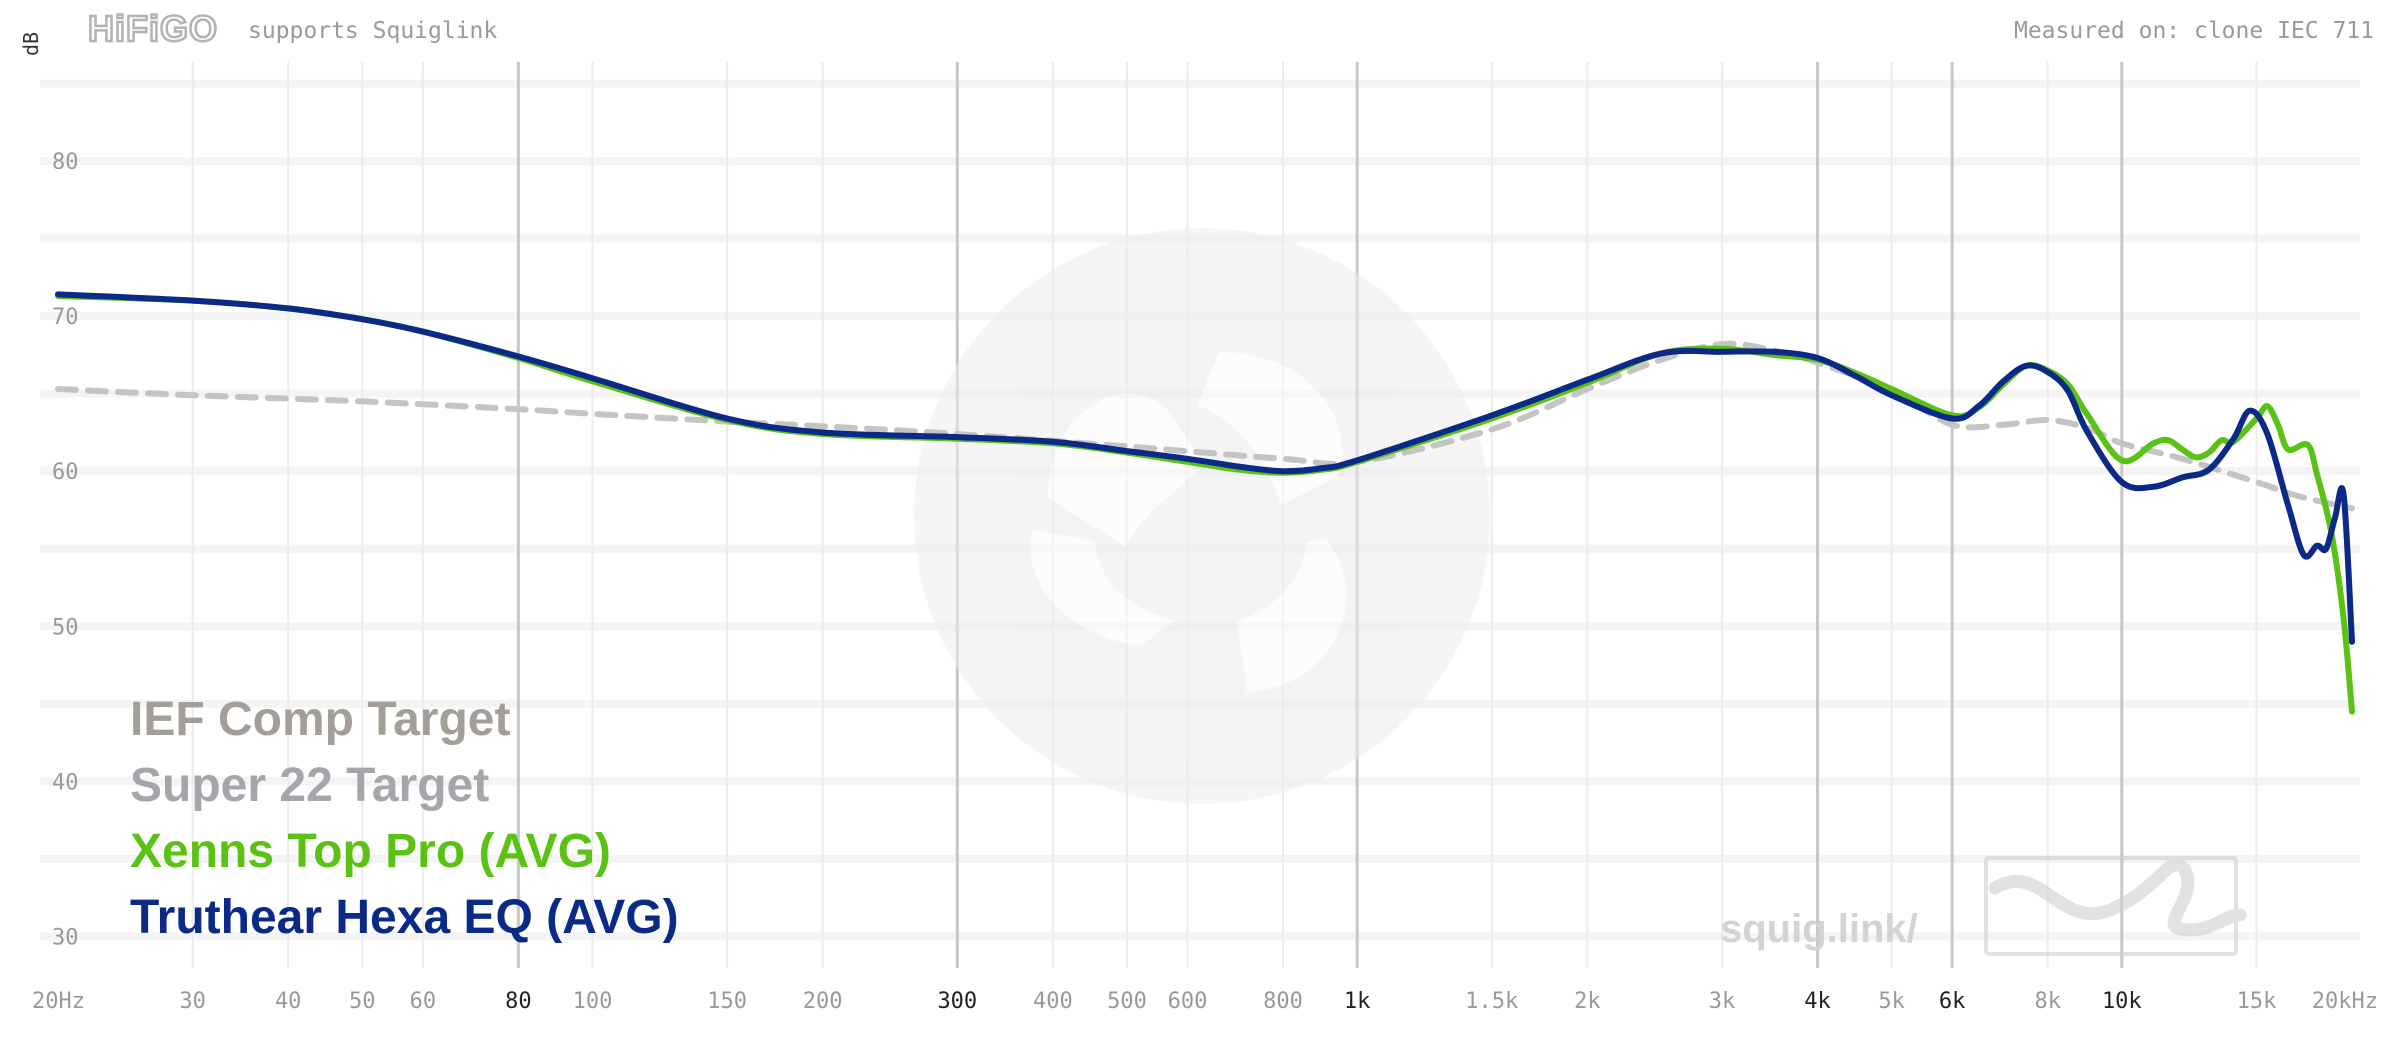 This screenshot has height=1038, width=2400. Describe the element at coordinates (1053, 1001) in the screenshot. I see `x-tick-label: 400` at that location.